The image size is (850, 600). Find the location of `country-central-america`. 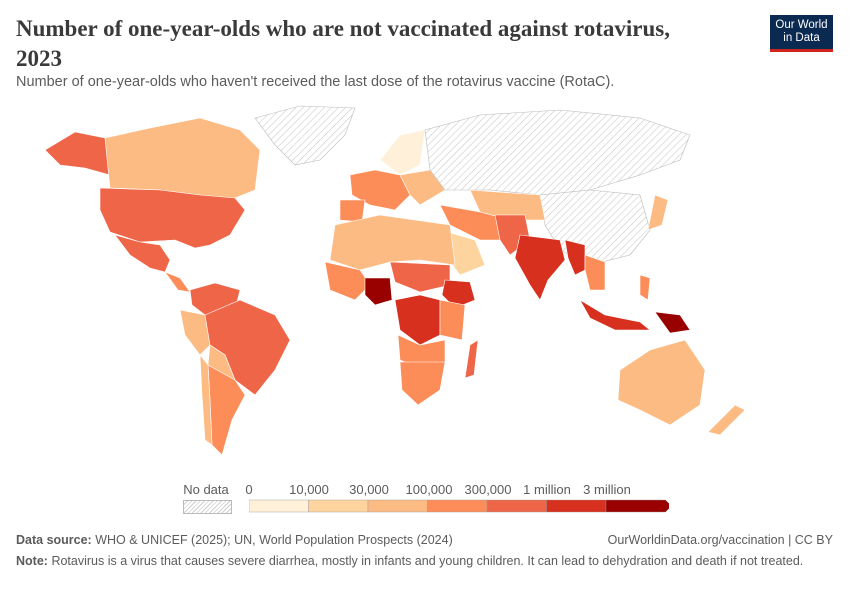

country-central-america is located at coordinates (177, 282).